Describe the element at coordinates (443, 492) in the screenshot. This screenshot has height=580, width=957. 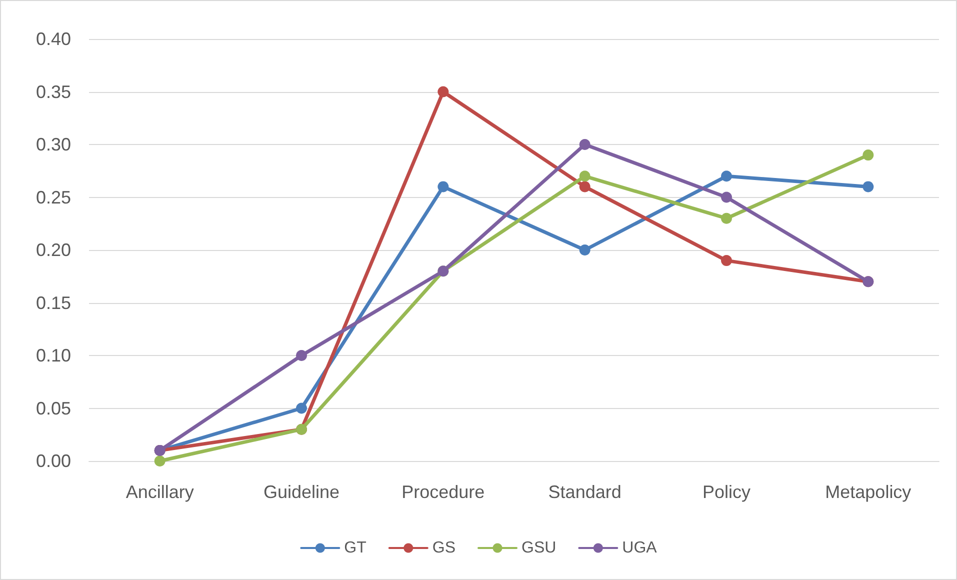
I see `x-tick-label: Procedure` at that location.